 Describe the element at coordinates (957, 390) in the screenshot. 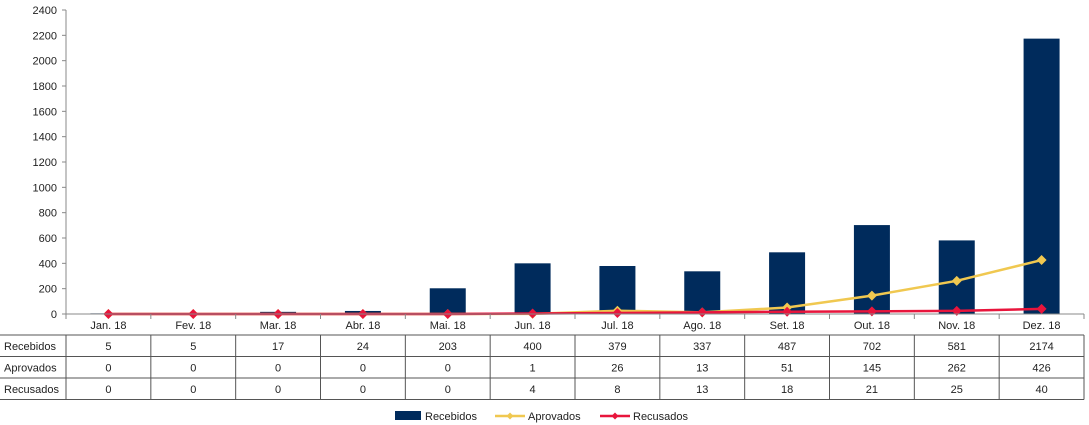

I see `table-cell: 25` at that location.